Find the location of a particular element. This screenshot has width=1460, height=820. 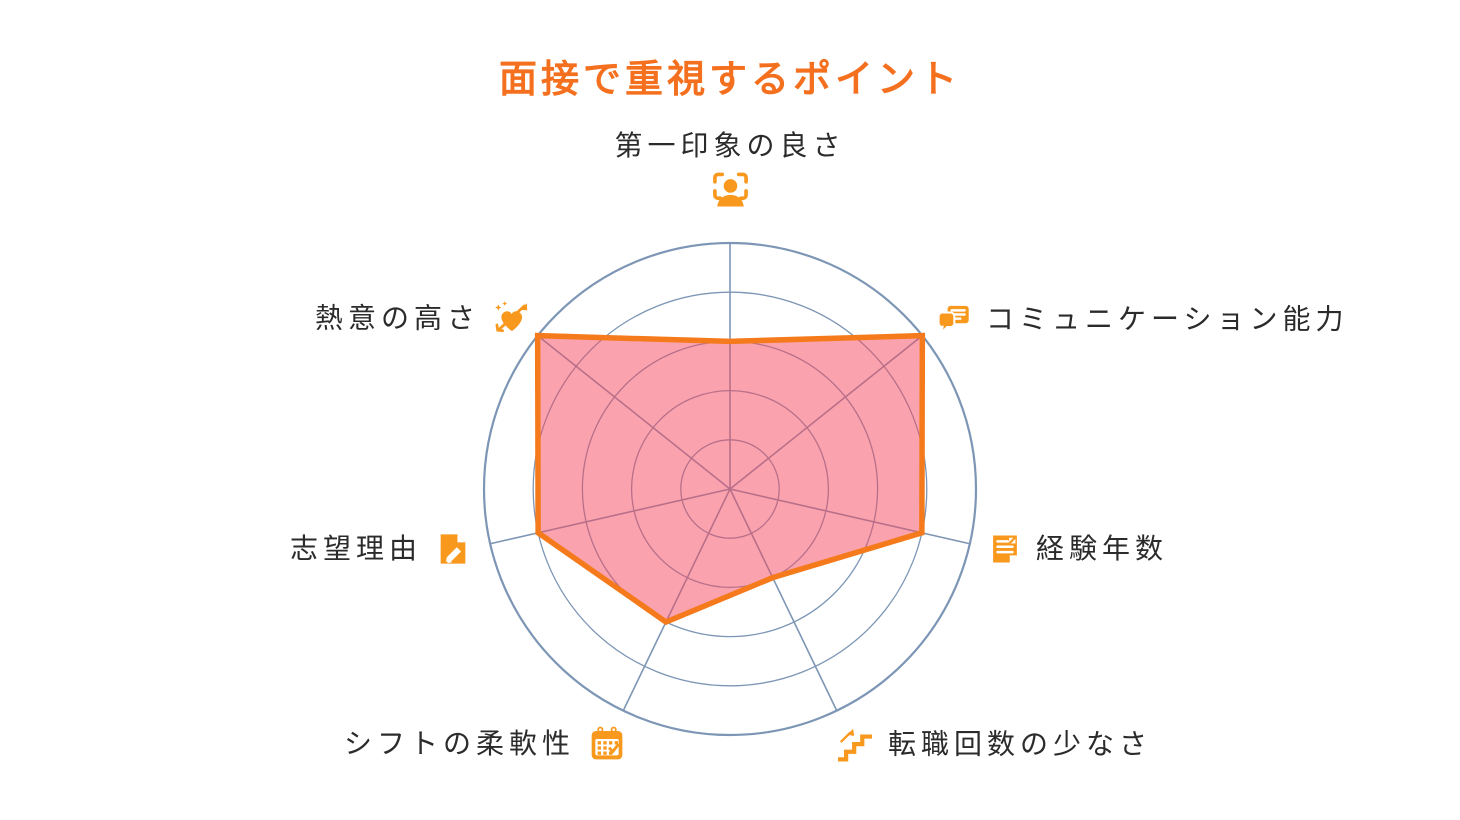

data-polygon is located at coordinates (730, 479).